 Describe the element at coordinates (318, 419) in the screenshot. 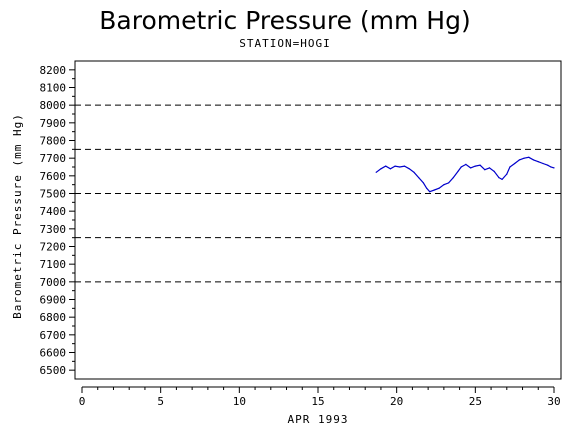

I see `x-axis-title: APR 1993` at that location.